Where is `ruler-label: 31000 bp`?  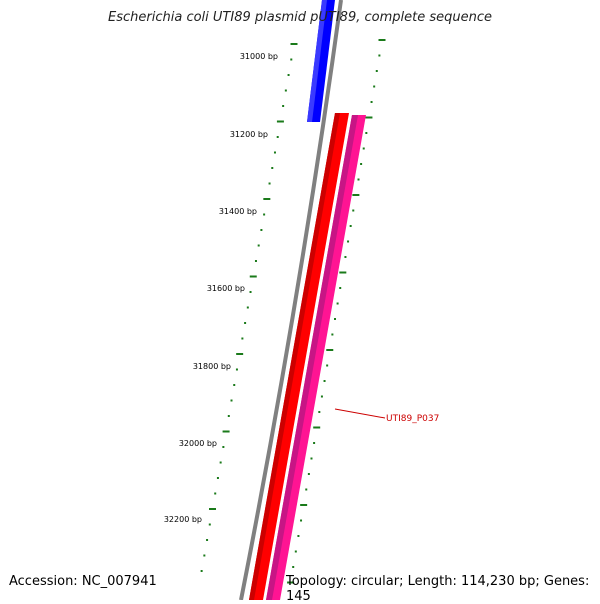 ruler-label: 31000 bp is located at coordinates (259, 56).